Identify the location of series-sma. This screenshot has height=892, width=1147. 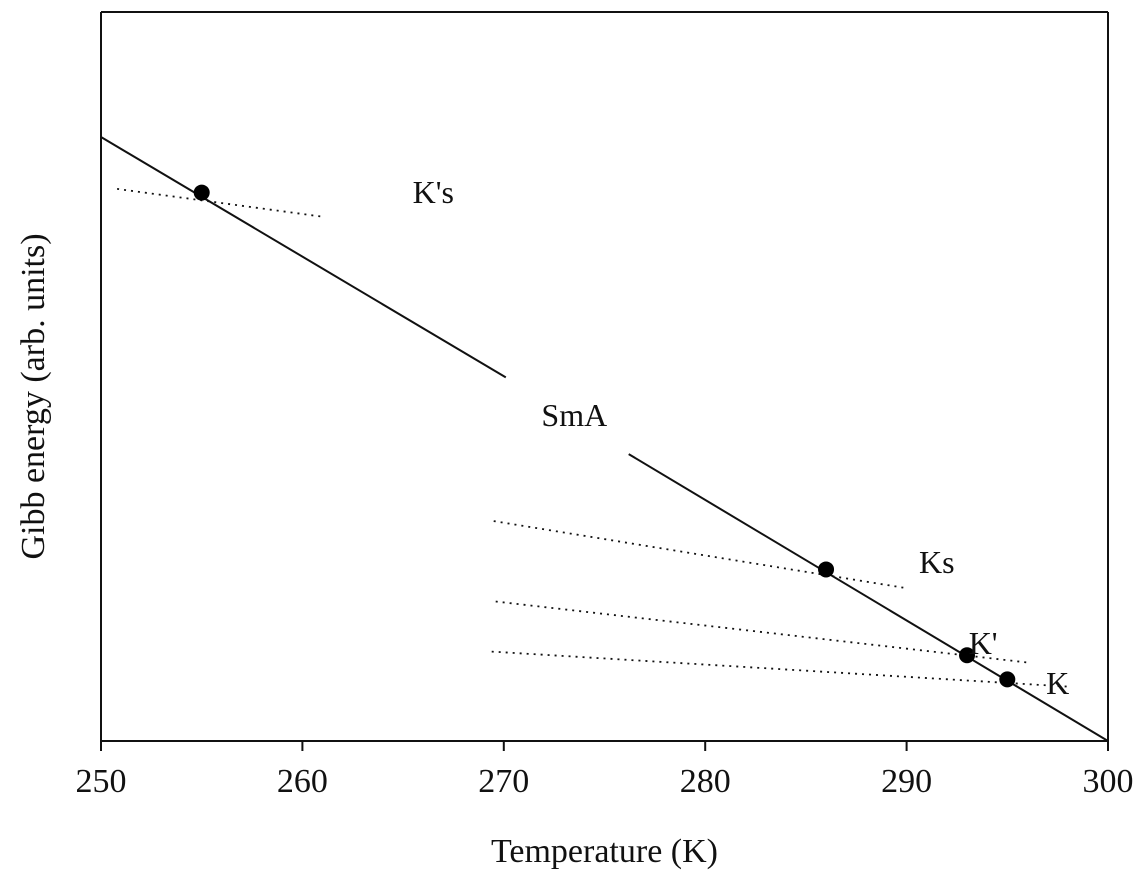
(303, 257).